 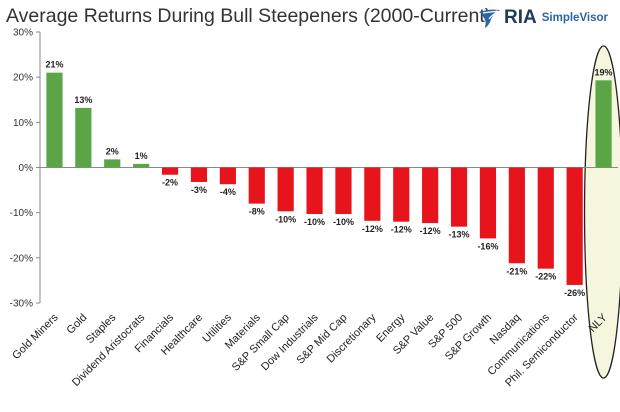 What do you see at coordinates (77, 324) in the screenshot?
I see `category-label: Gold` at bounding box center [77, 324].